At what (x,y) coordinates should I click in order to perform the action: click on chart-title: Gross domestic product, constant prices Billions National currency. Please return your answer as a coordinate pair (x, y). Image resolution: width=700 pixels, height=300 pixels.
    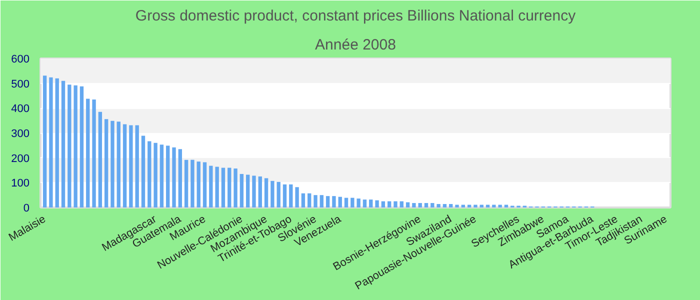
    Looking at the image, I should click on (355, 16).